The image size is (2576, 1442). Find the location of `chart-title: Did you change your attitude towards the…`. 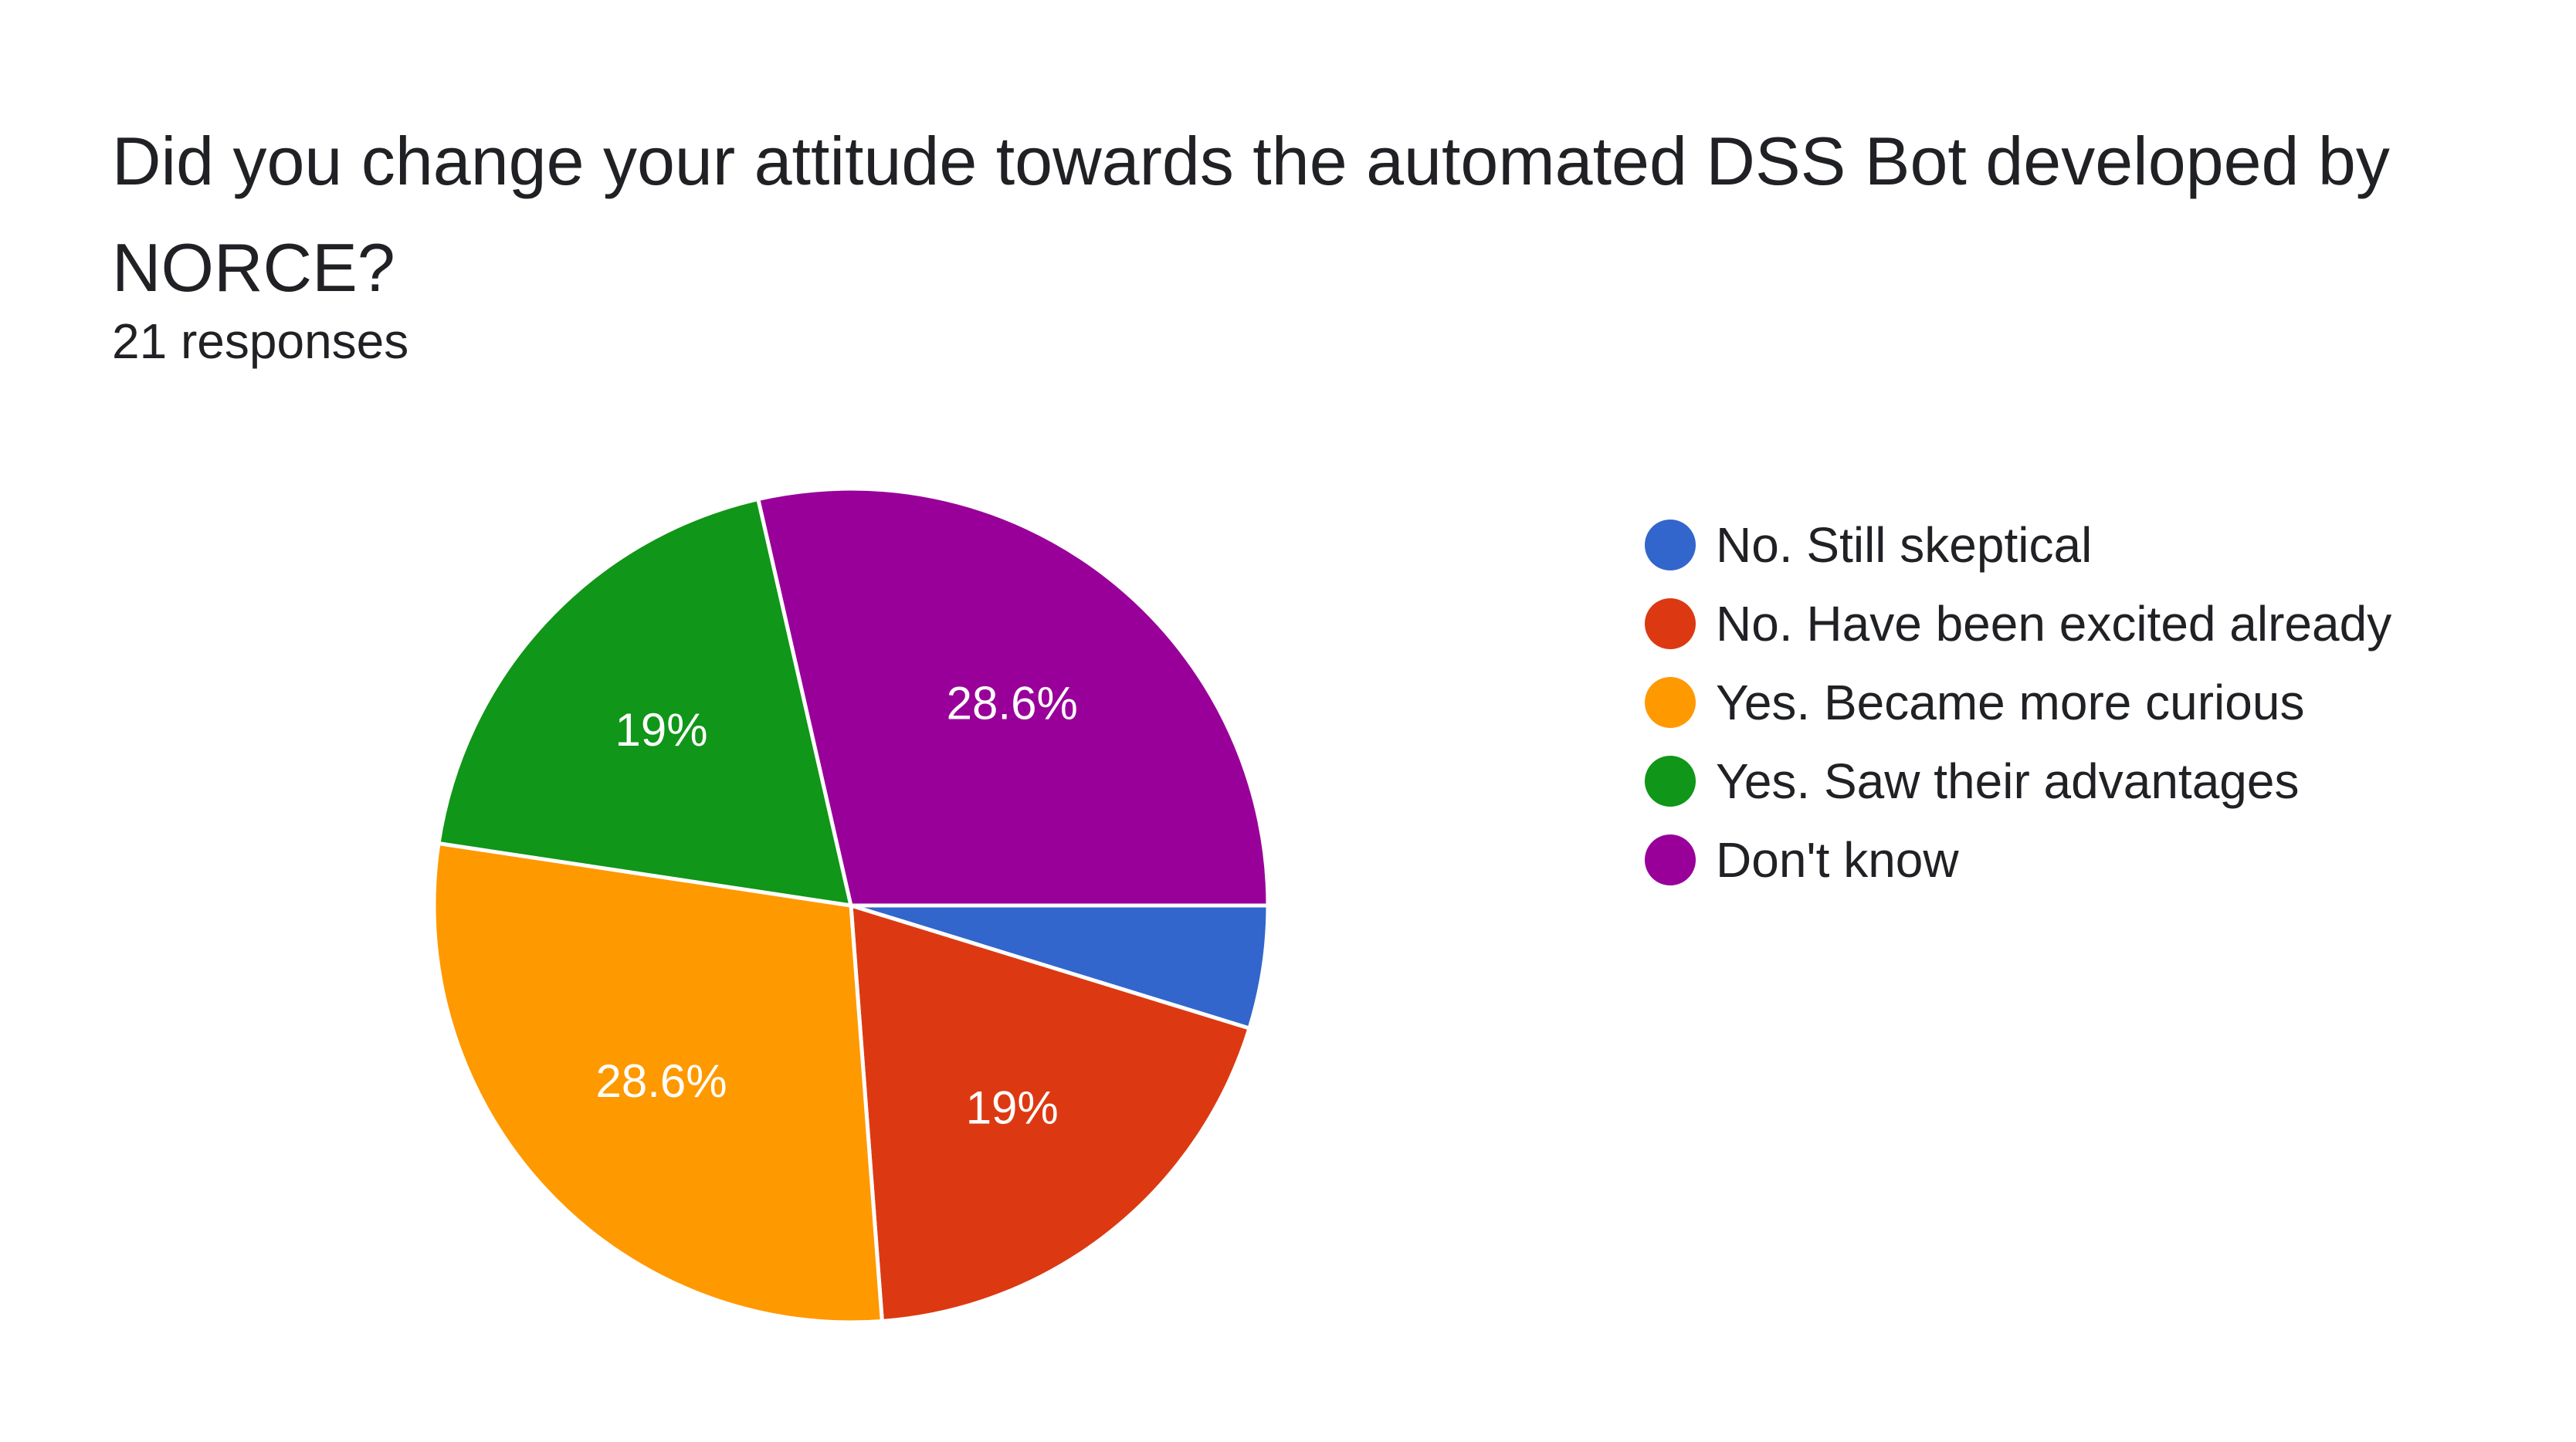

chart-title: Did you change your attitude towards the… is located at coordinates (1251, 215).